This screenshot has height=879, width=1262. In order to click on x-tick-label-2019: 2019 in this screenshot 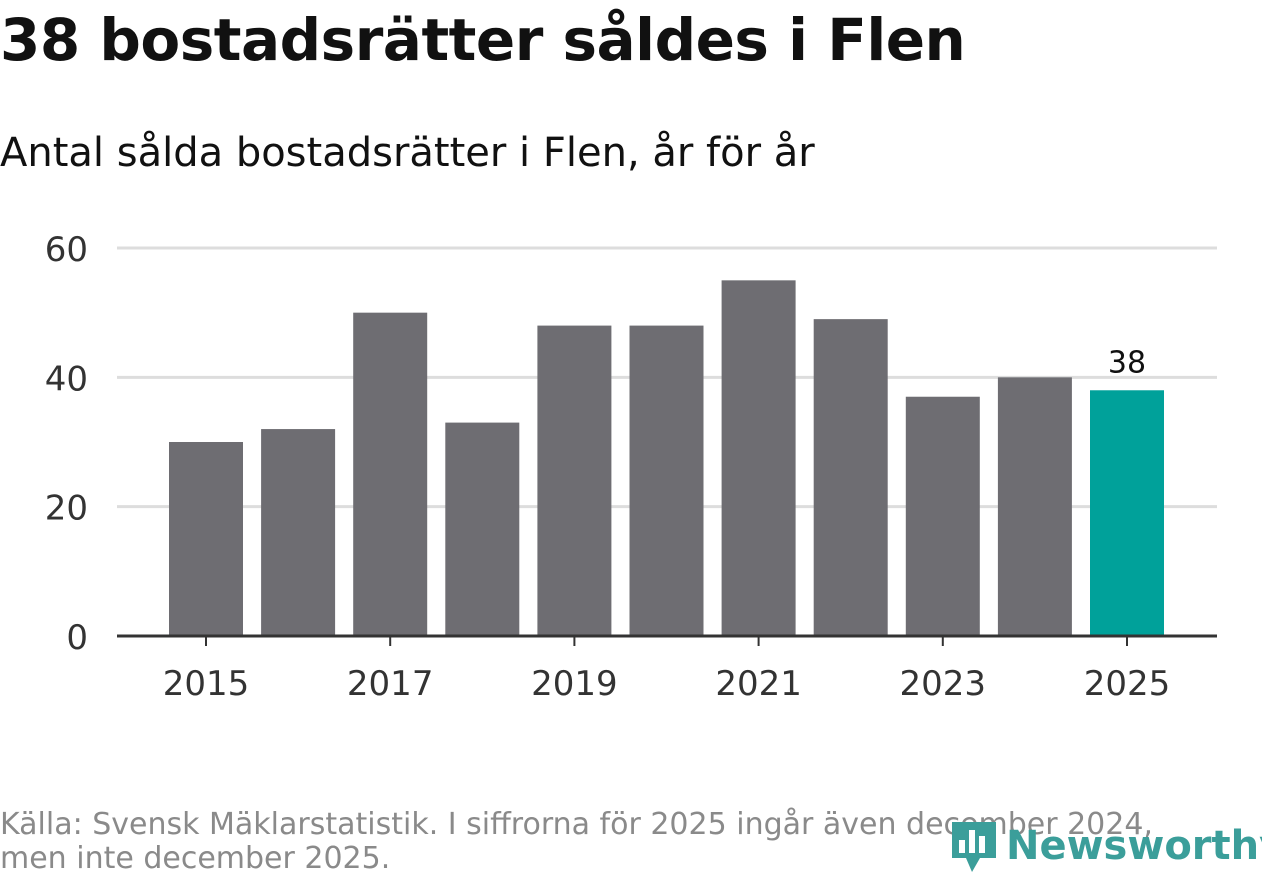, I will do `click(574, 684)`.